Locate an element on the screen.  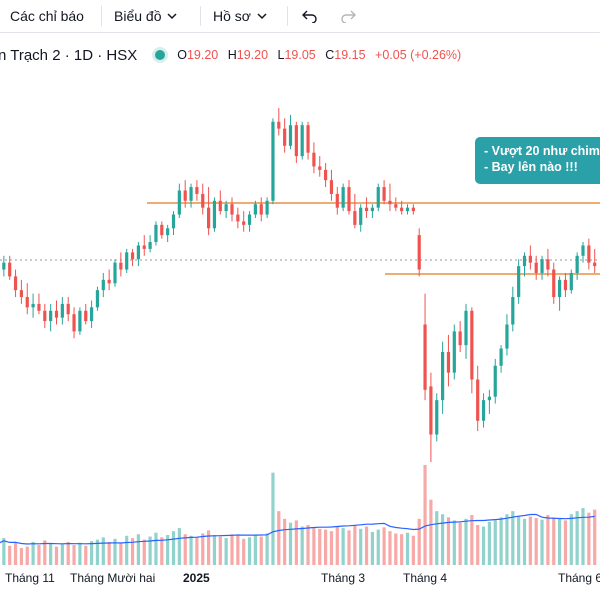
close-value: 19.15 is located at coordinates (350, 55).